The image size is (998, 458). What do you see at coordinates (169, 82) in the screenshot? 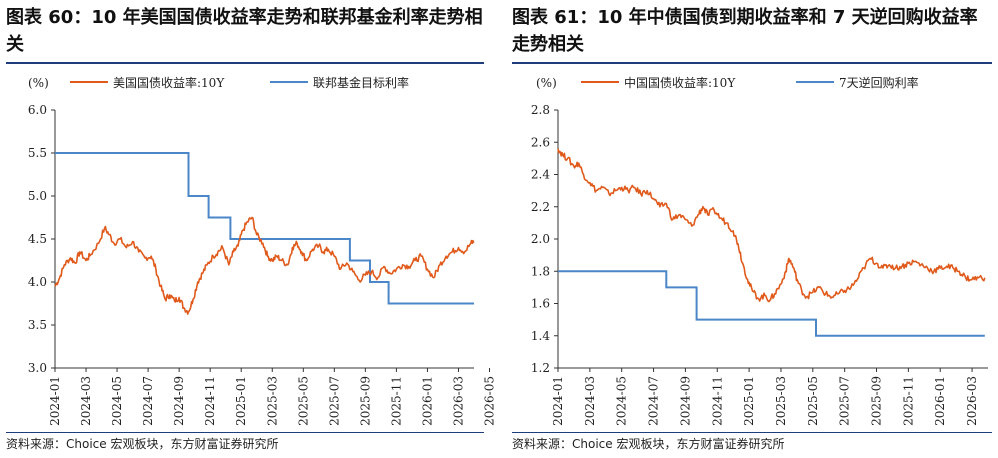
I see `legend-label: 美国国债收益率:10Y` at bounding box center [169, 82].